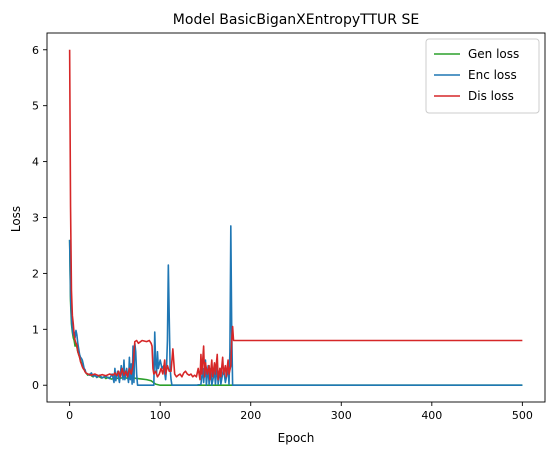  I want to click on legend-label: Dis loss, so click(491, 96).